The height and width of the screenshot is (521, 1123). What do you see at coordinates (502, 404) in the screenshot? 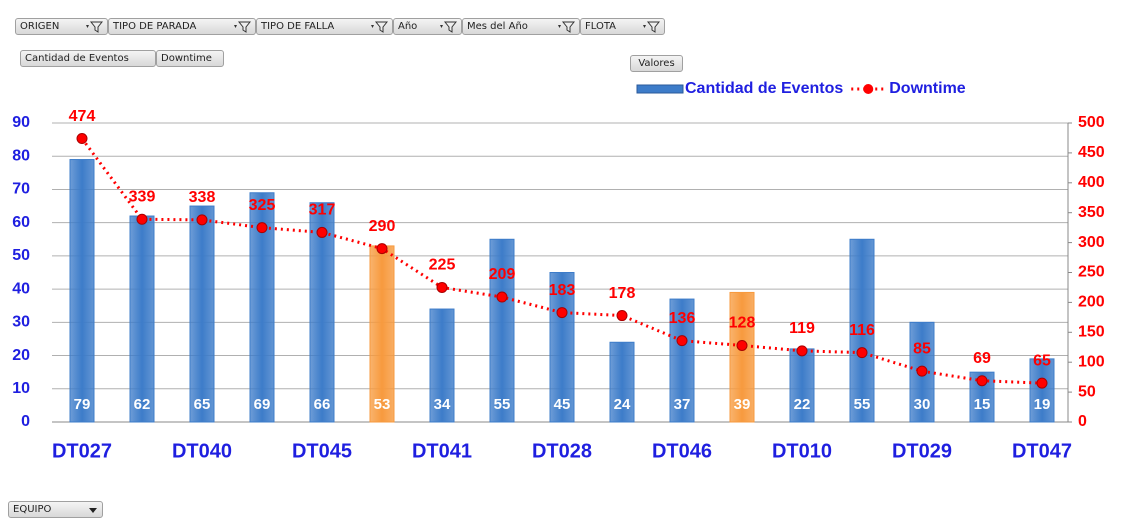
I see `bar-value-label: 55` at bounding box center [502, 404].